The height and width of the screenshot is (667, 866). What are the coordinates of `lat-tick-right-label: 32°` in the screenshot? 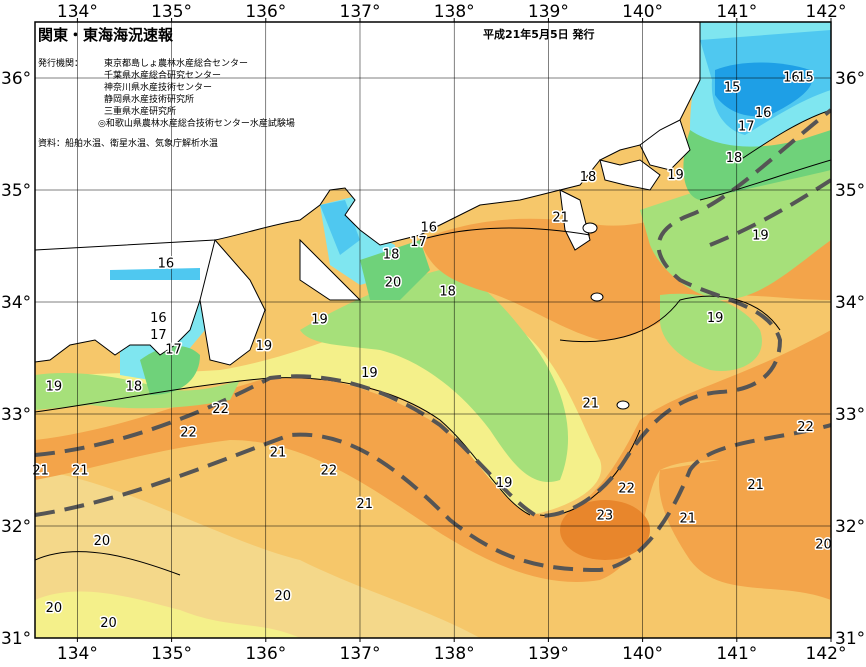 It's located at (850, 527).